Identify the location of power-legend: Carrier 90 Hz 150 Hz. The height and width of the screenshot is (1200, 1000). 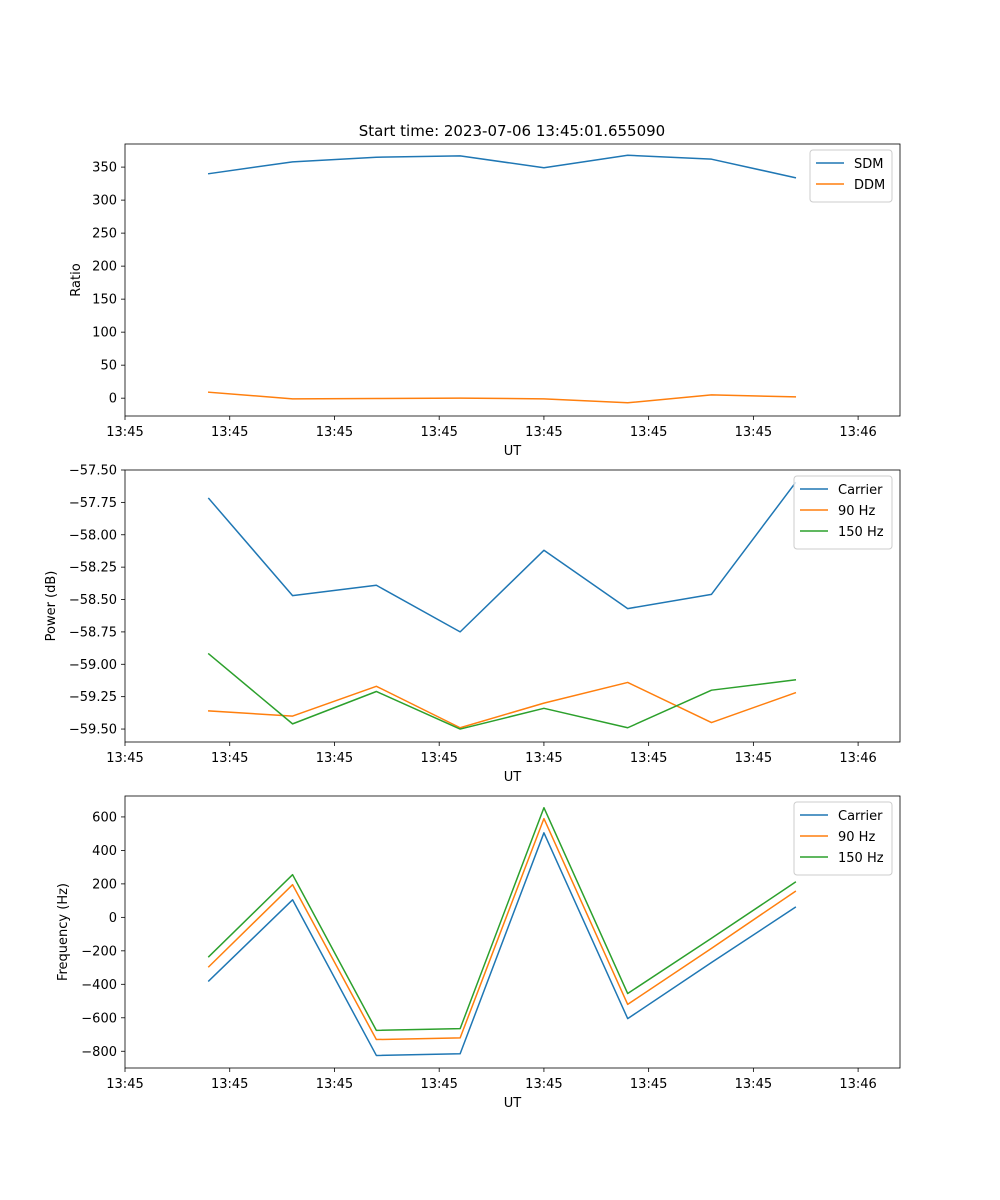
(843, 512).